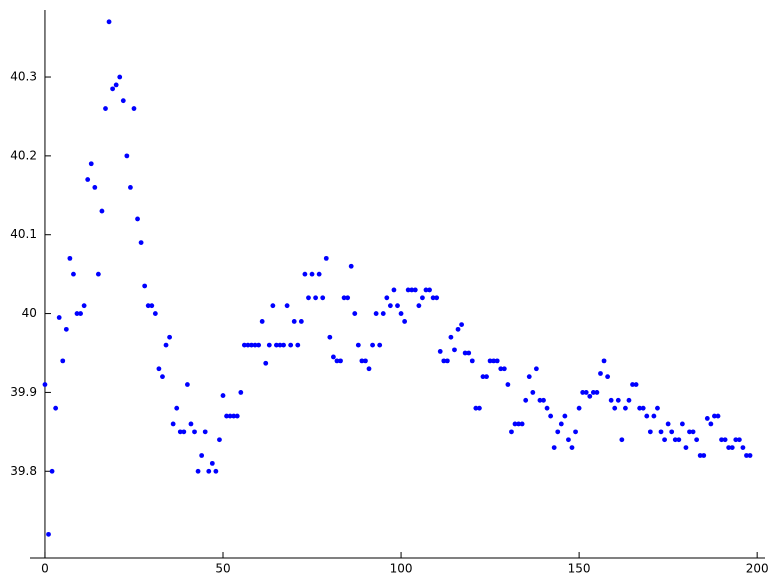 This screenshot has width=780, height=584. I want to click on x-tick-label: 100, so click(401, 569).